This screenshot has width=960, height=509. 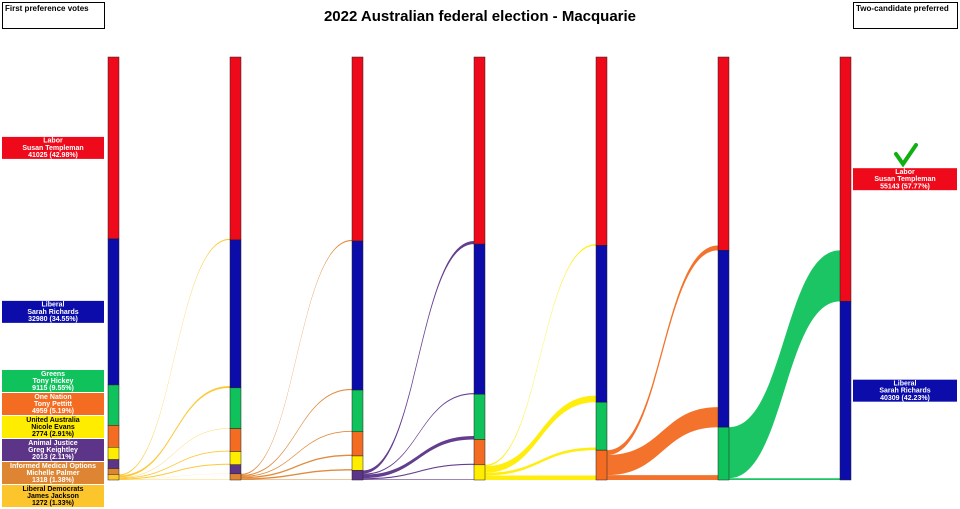 I want to click on candidate-label-party: Informed Medical Options, so click(x=53, y=466).